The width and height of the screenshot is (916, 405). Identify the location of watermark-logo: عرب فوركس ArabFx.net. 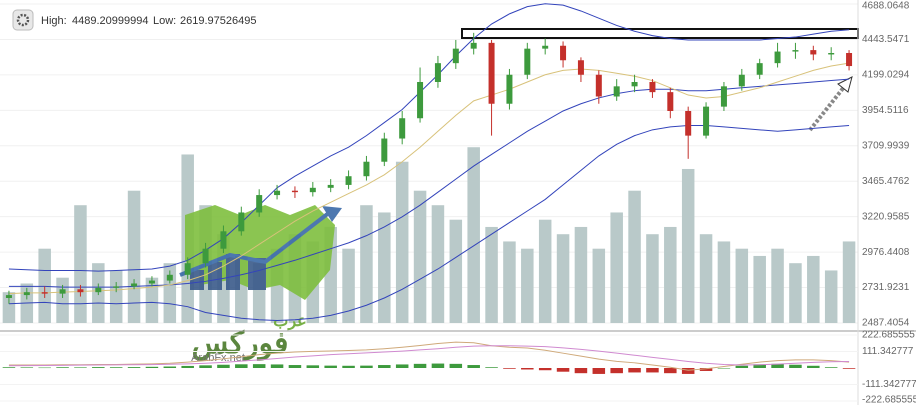
(260, 284).